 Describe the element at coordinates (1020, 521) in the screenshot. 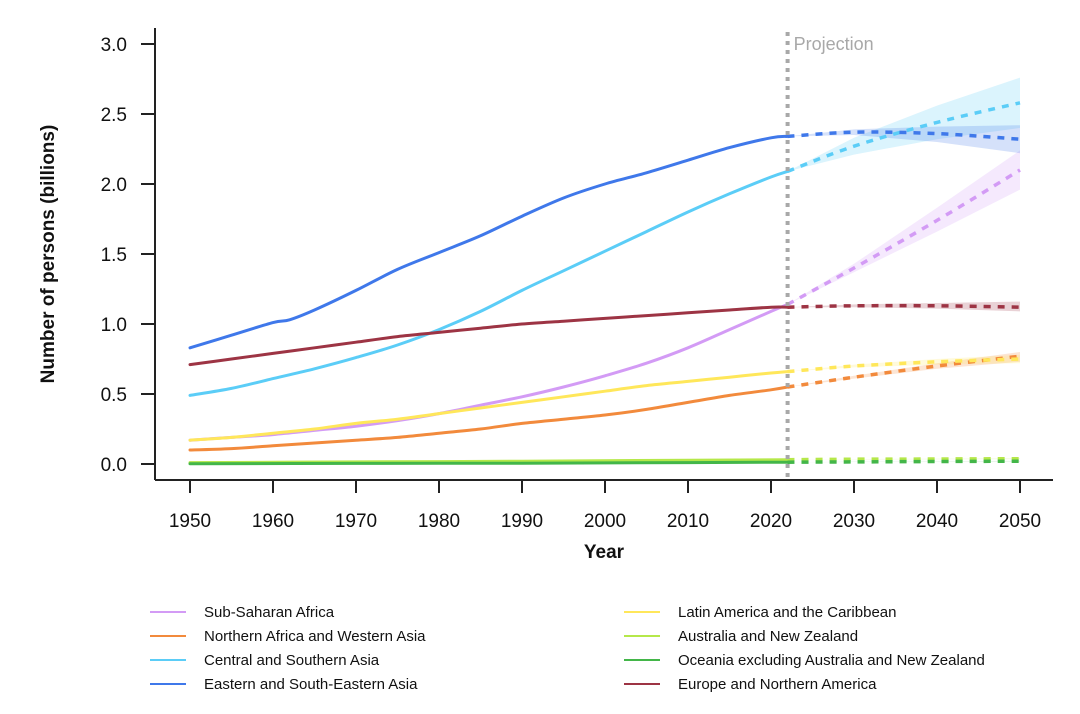

I see `x-tick-label: 2050` at that location.